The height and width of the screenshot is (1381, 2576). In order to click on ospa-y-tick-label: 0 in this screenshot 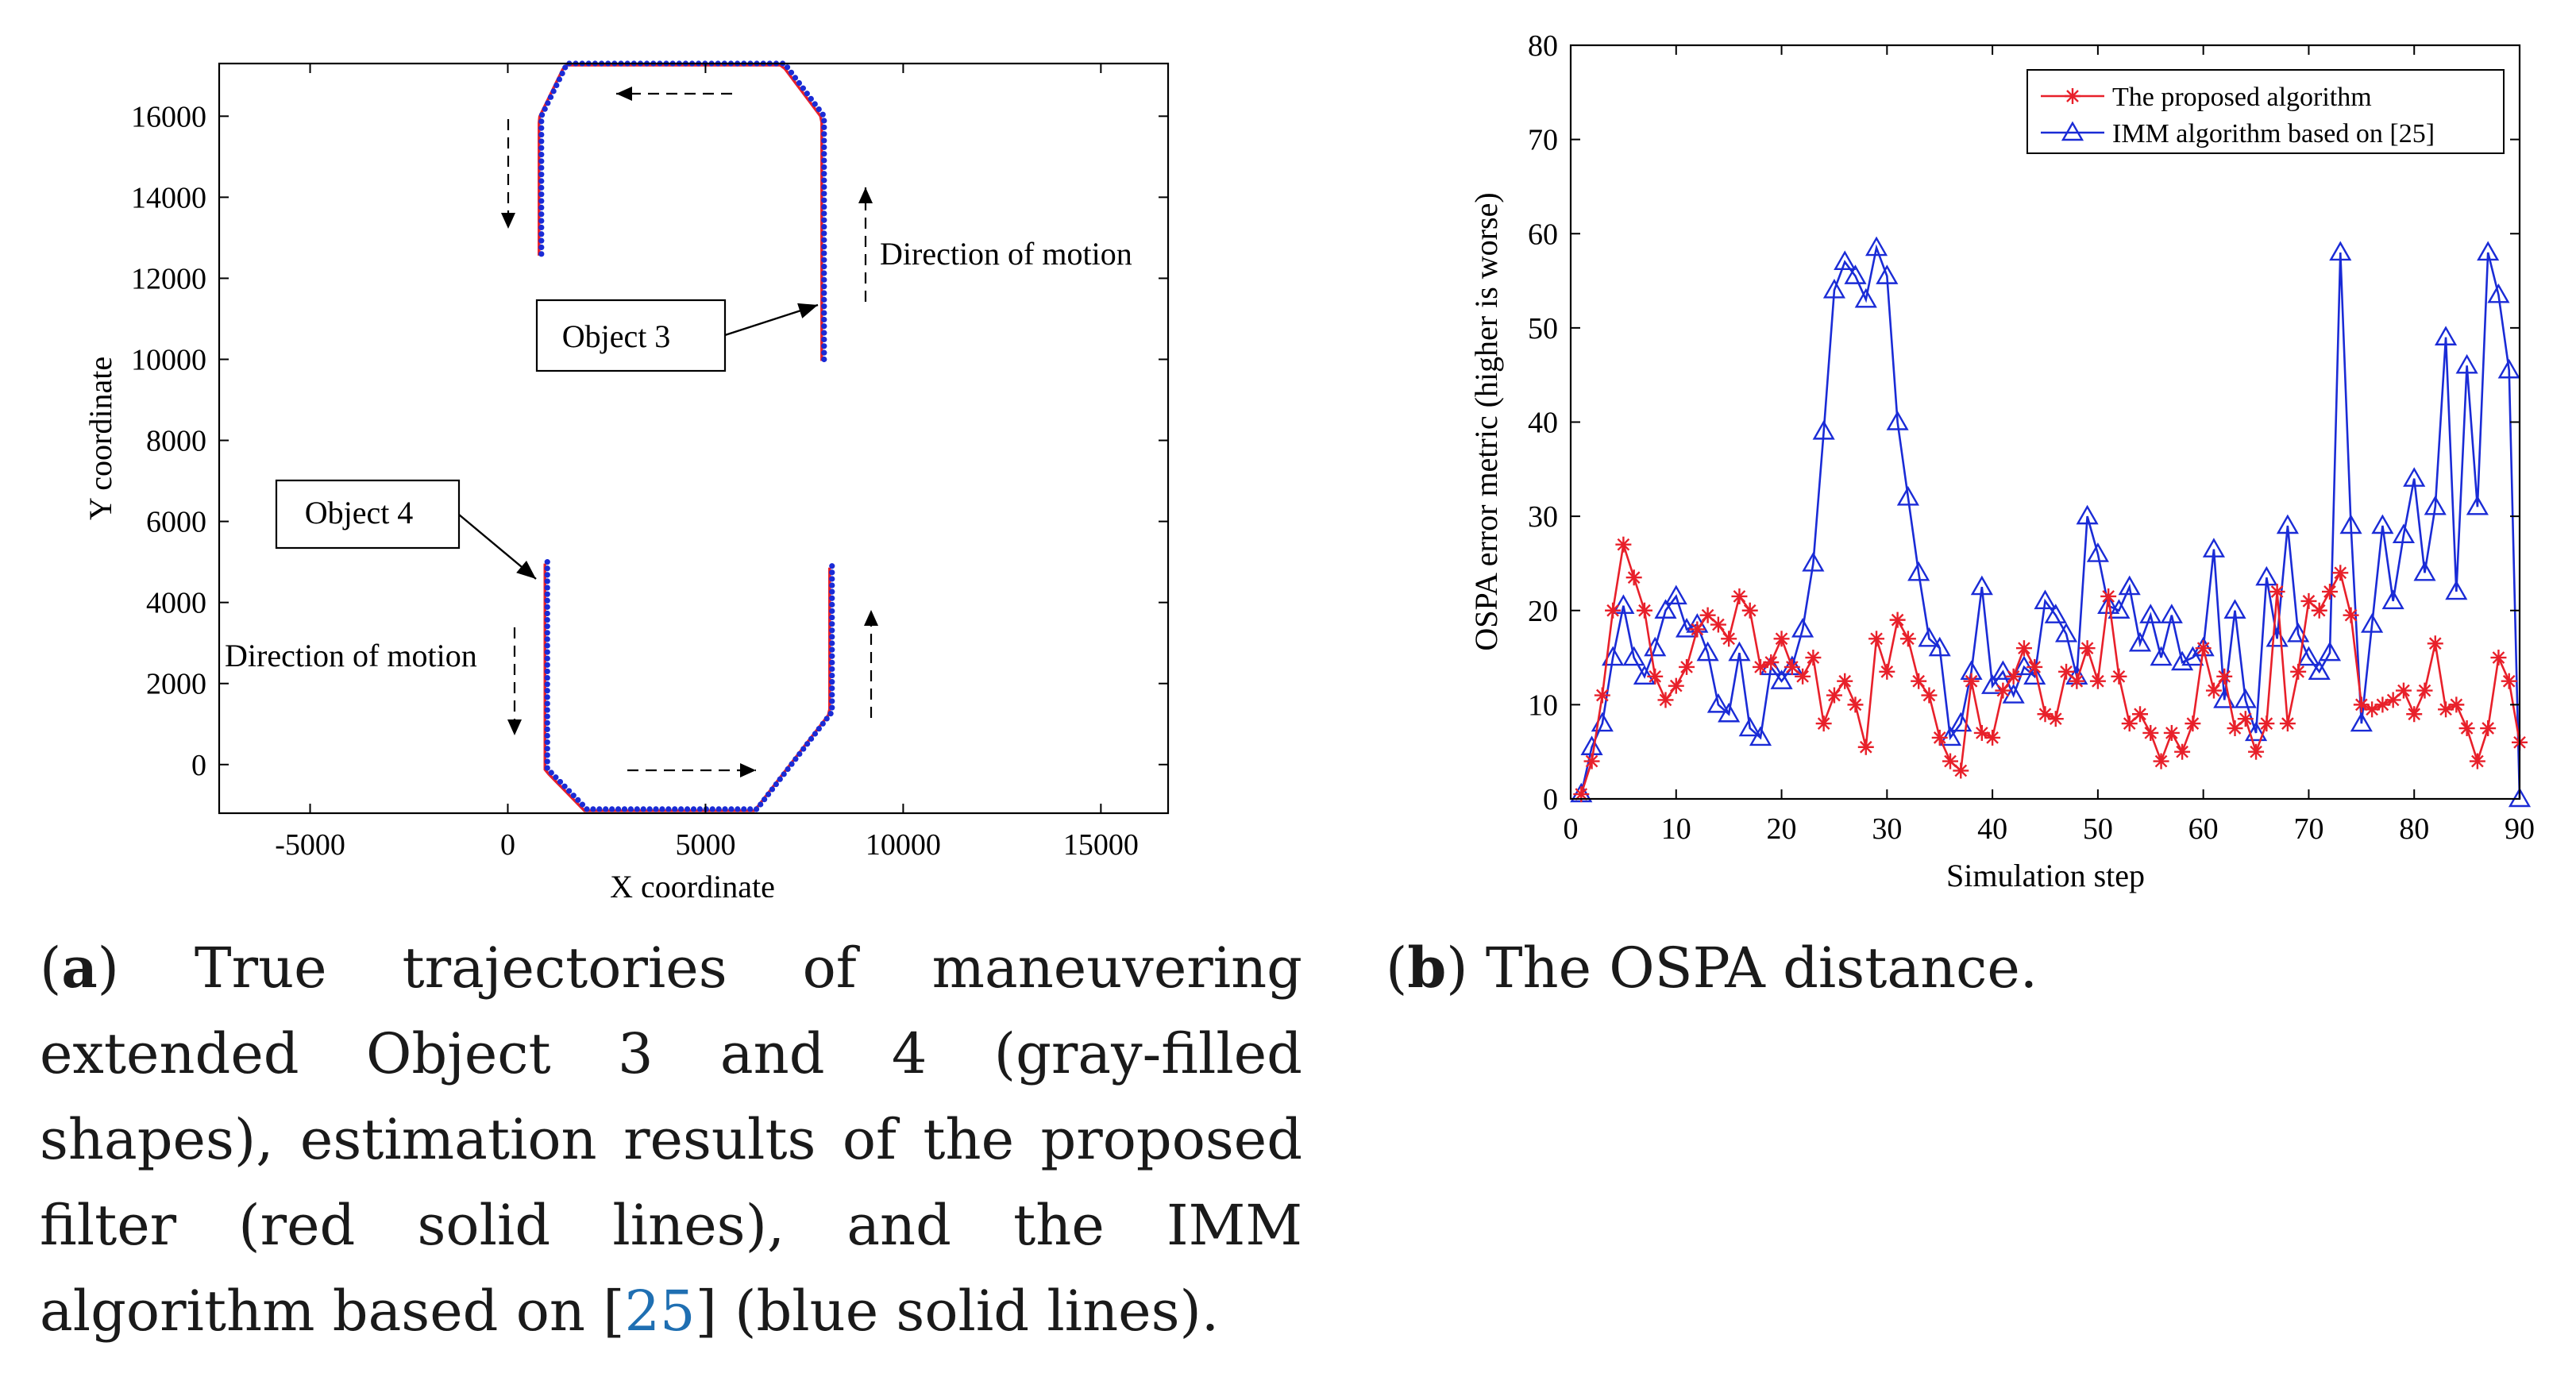, I will do `click(1550, 799)`.